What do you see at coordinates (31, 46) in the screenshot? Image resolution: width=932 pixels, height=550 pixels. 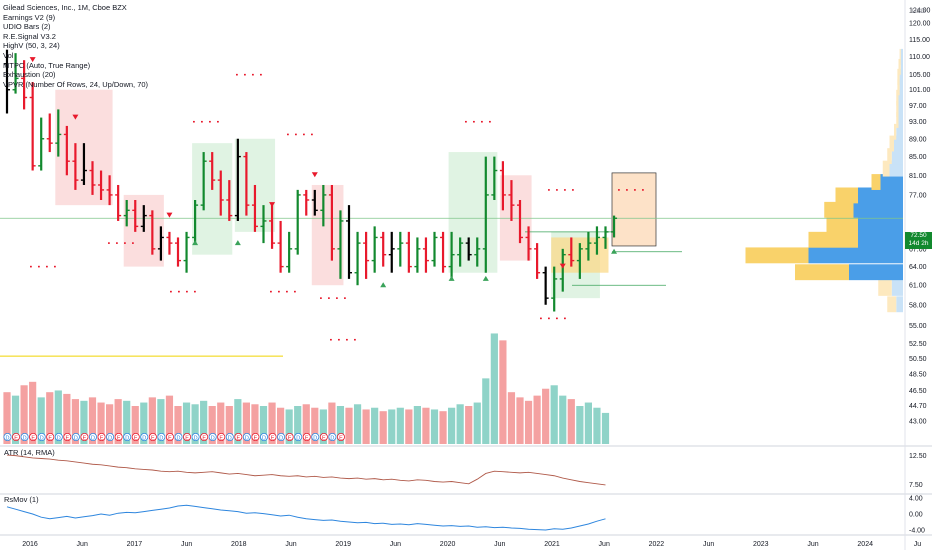 I see `indicator-highv: HighV (50, 3, 24)` at bounding box center [31, 46].